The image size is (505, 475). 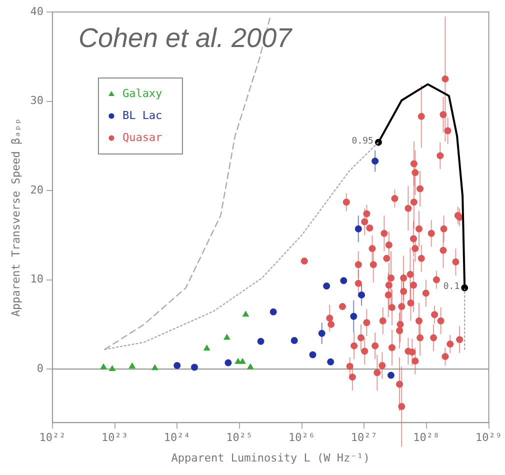 I want to click on x-tick-label: 10²⁷, so click(x=364, y=437).